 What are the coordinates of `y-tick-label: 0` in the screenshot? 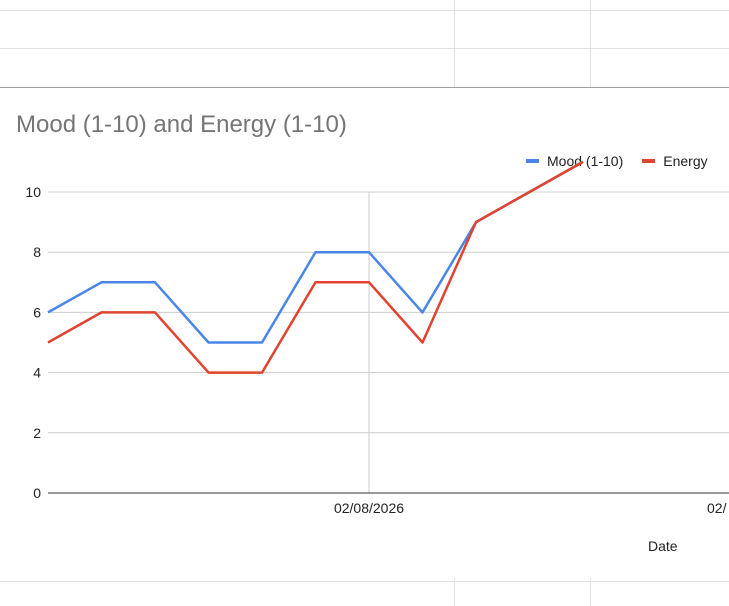 It's located at (37, 493).